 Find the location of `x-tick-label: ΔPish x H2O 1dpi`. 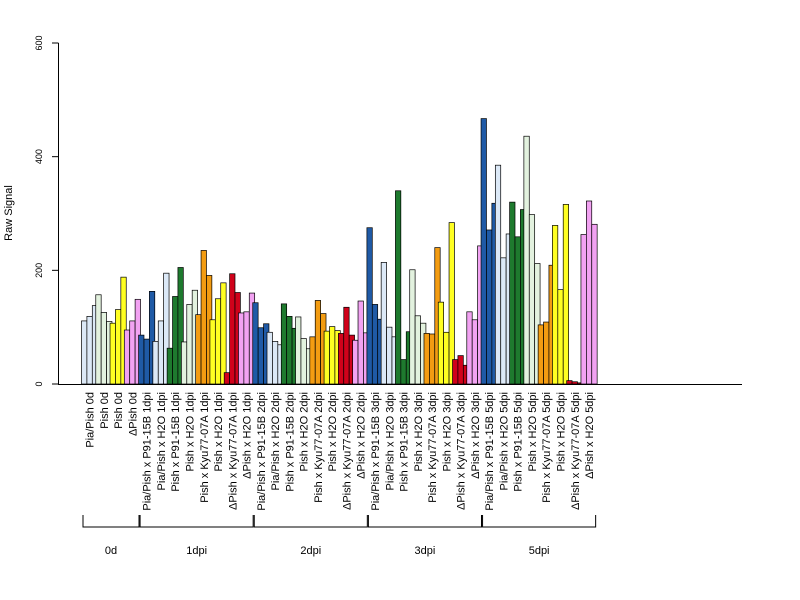

x-tick-label: ΔPish x H2O 1dpi is located at coordinates (248, 435).